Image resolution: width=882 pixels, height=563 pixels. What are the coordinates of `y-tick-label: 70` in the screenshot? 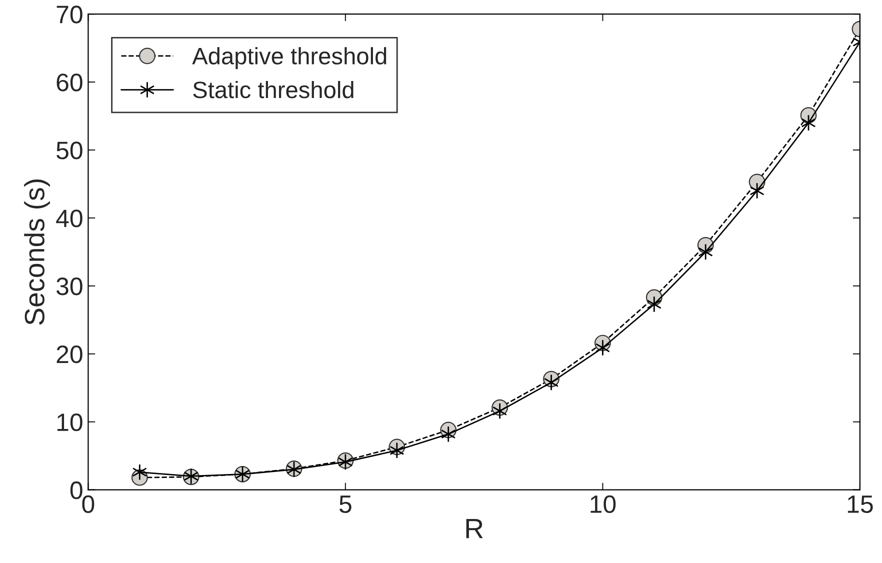 It's located at (69, 15).